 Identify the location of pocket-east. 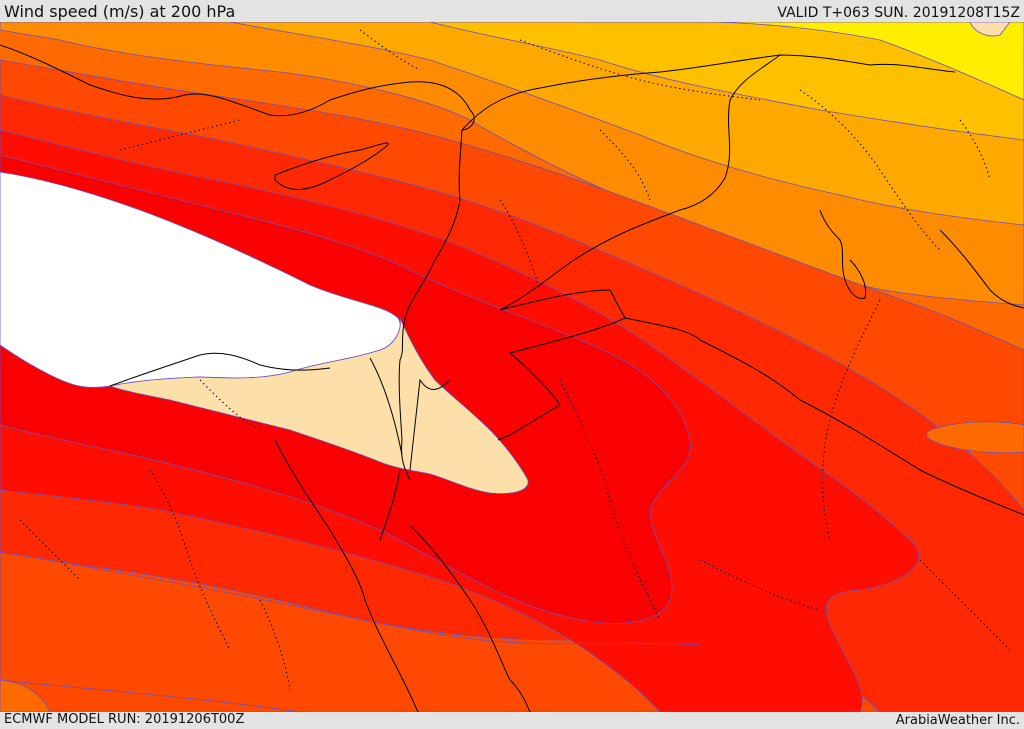
(975, 437).